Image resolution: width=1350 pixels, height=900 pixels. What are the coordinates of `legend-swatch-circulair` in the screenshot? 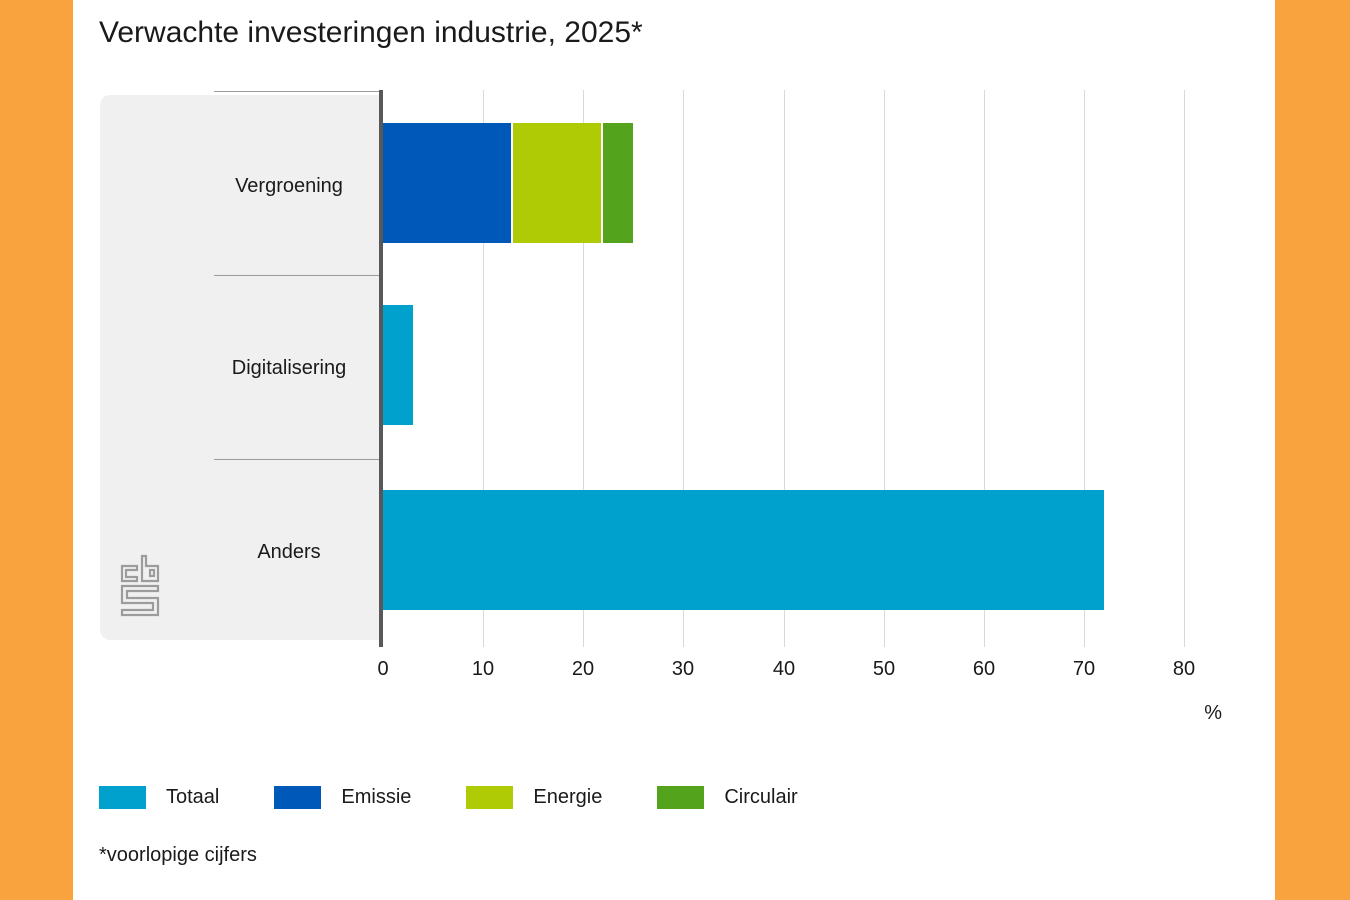 It's located at (681, 797).